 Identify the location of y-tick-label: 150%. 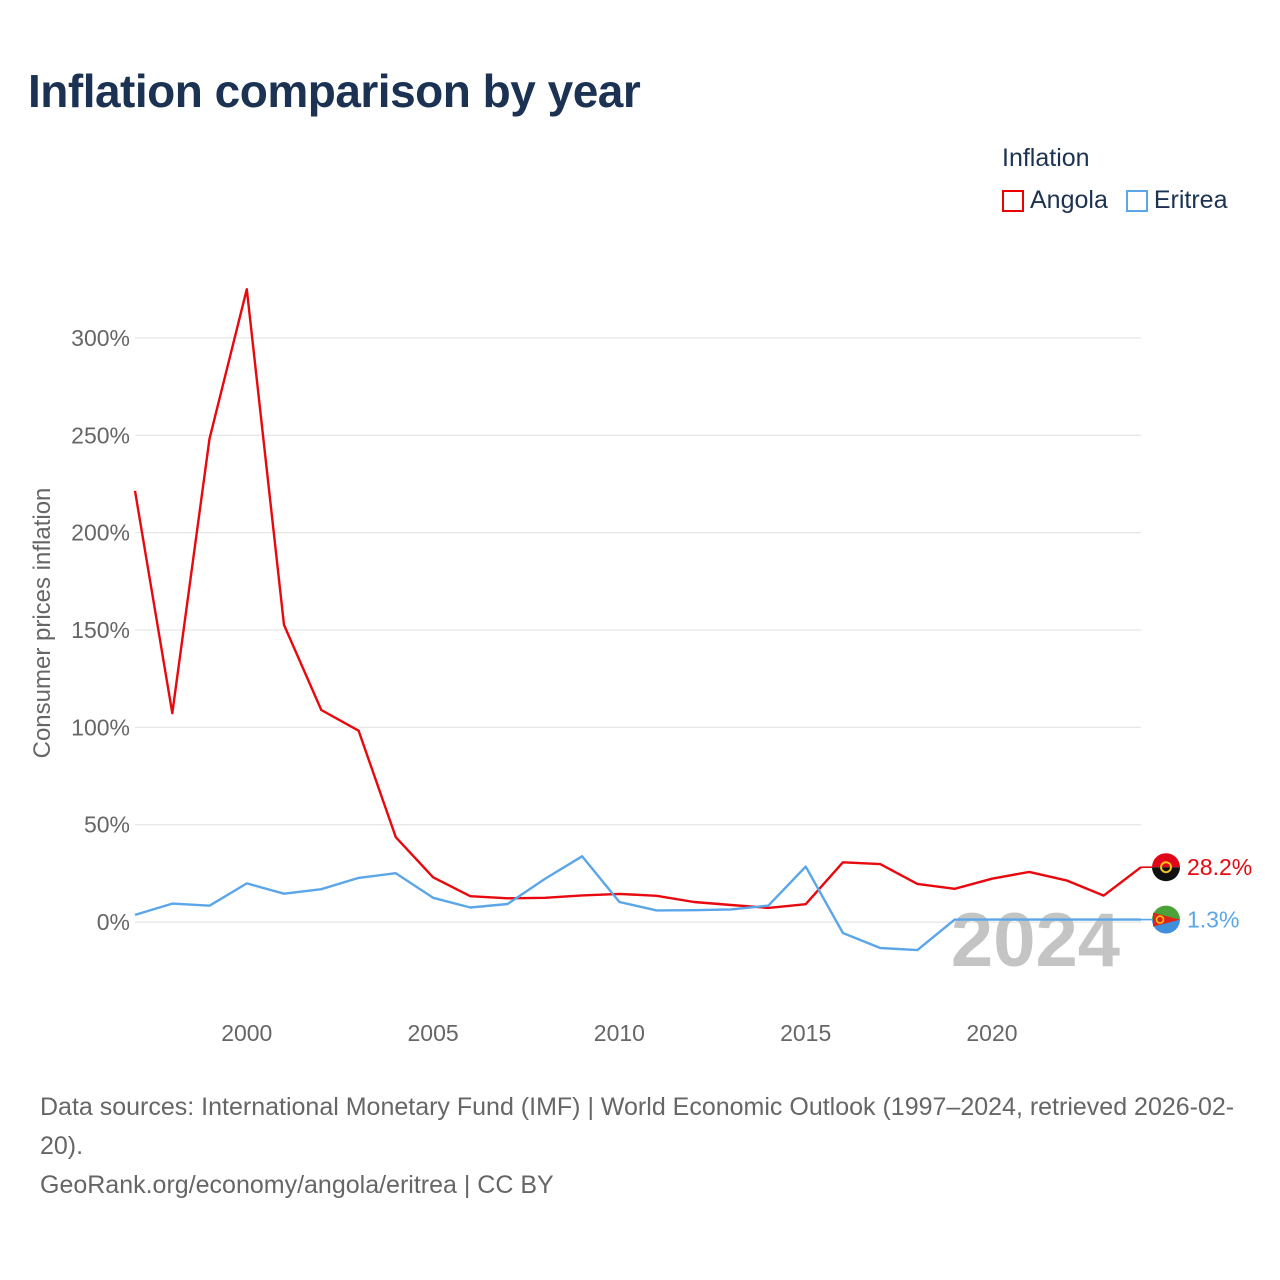
(100, 630).